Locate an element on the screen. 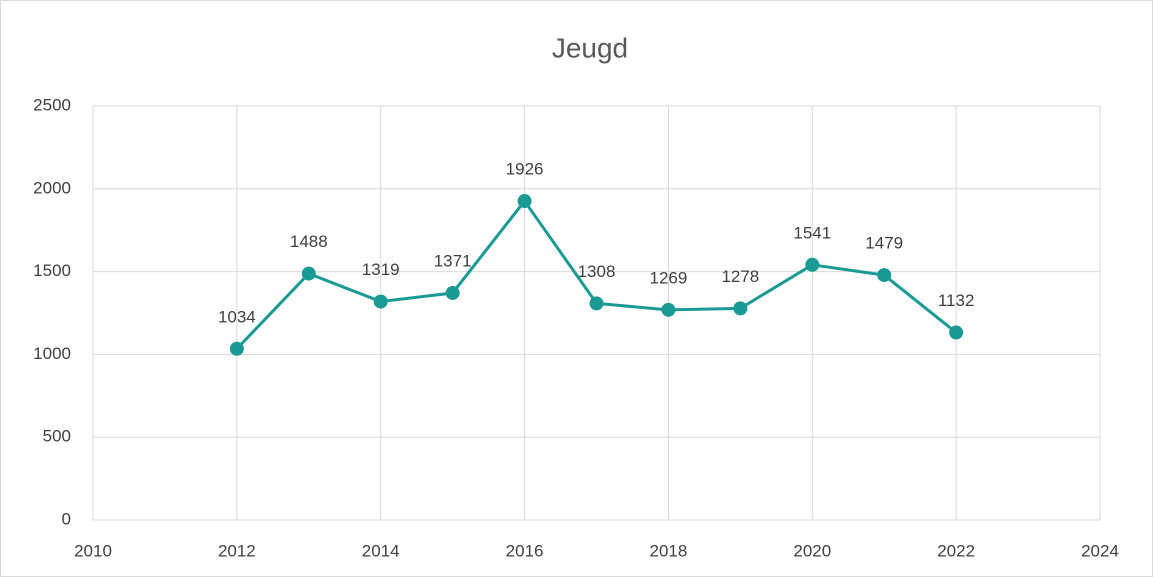 The width and height of the screenshot is (1153, 577). x-tick-label: 2012 is located at coordinates (237, 550).